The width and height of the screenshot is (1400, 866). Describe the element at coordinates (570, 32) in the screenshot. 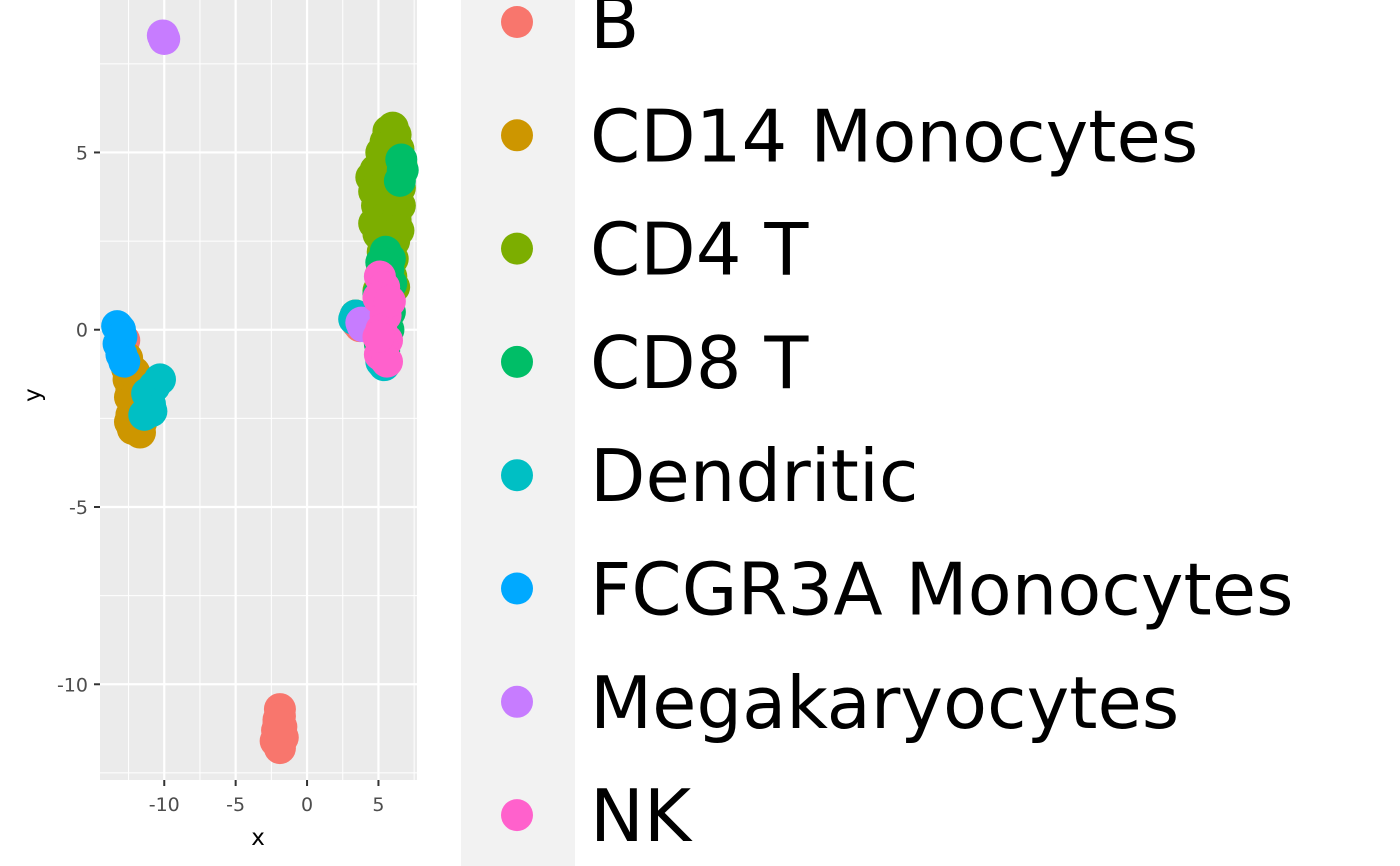

I see `legend-item: B` at that location.